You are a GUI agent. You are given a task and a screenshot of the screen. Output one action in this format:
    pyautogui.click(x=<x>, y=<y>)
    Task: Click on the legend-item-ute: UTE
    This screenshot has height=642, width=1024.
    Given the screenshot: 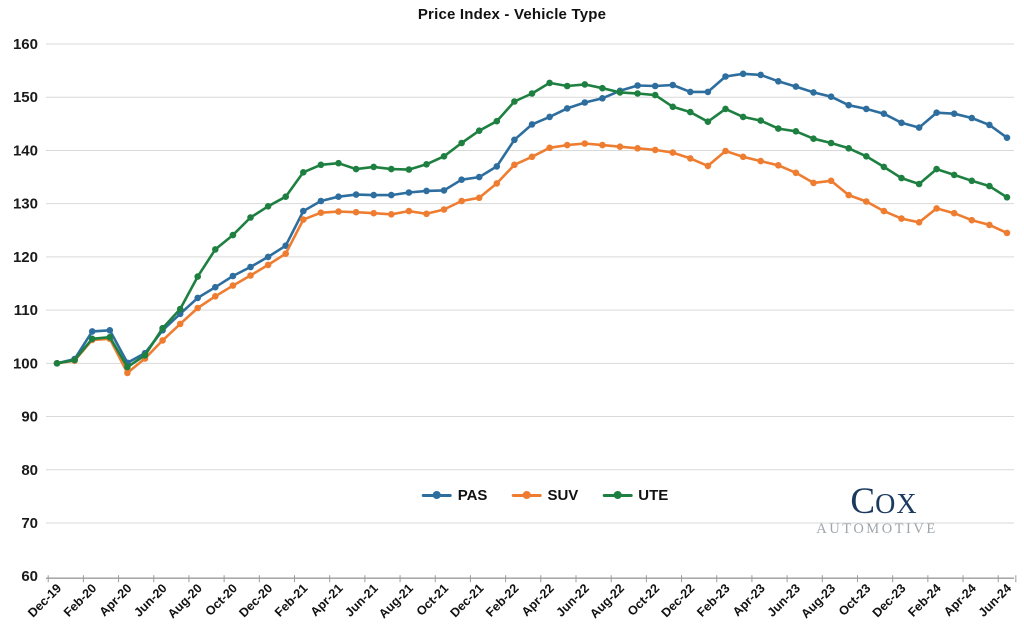 What is the action you would take?
    pyautogui.click(x=635, y=495)
    